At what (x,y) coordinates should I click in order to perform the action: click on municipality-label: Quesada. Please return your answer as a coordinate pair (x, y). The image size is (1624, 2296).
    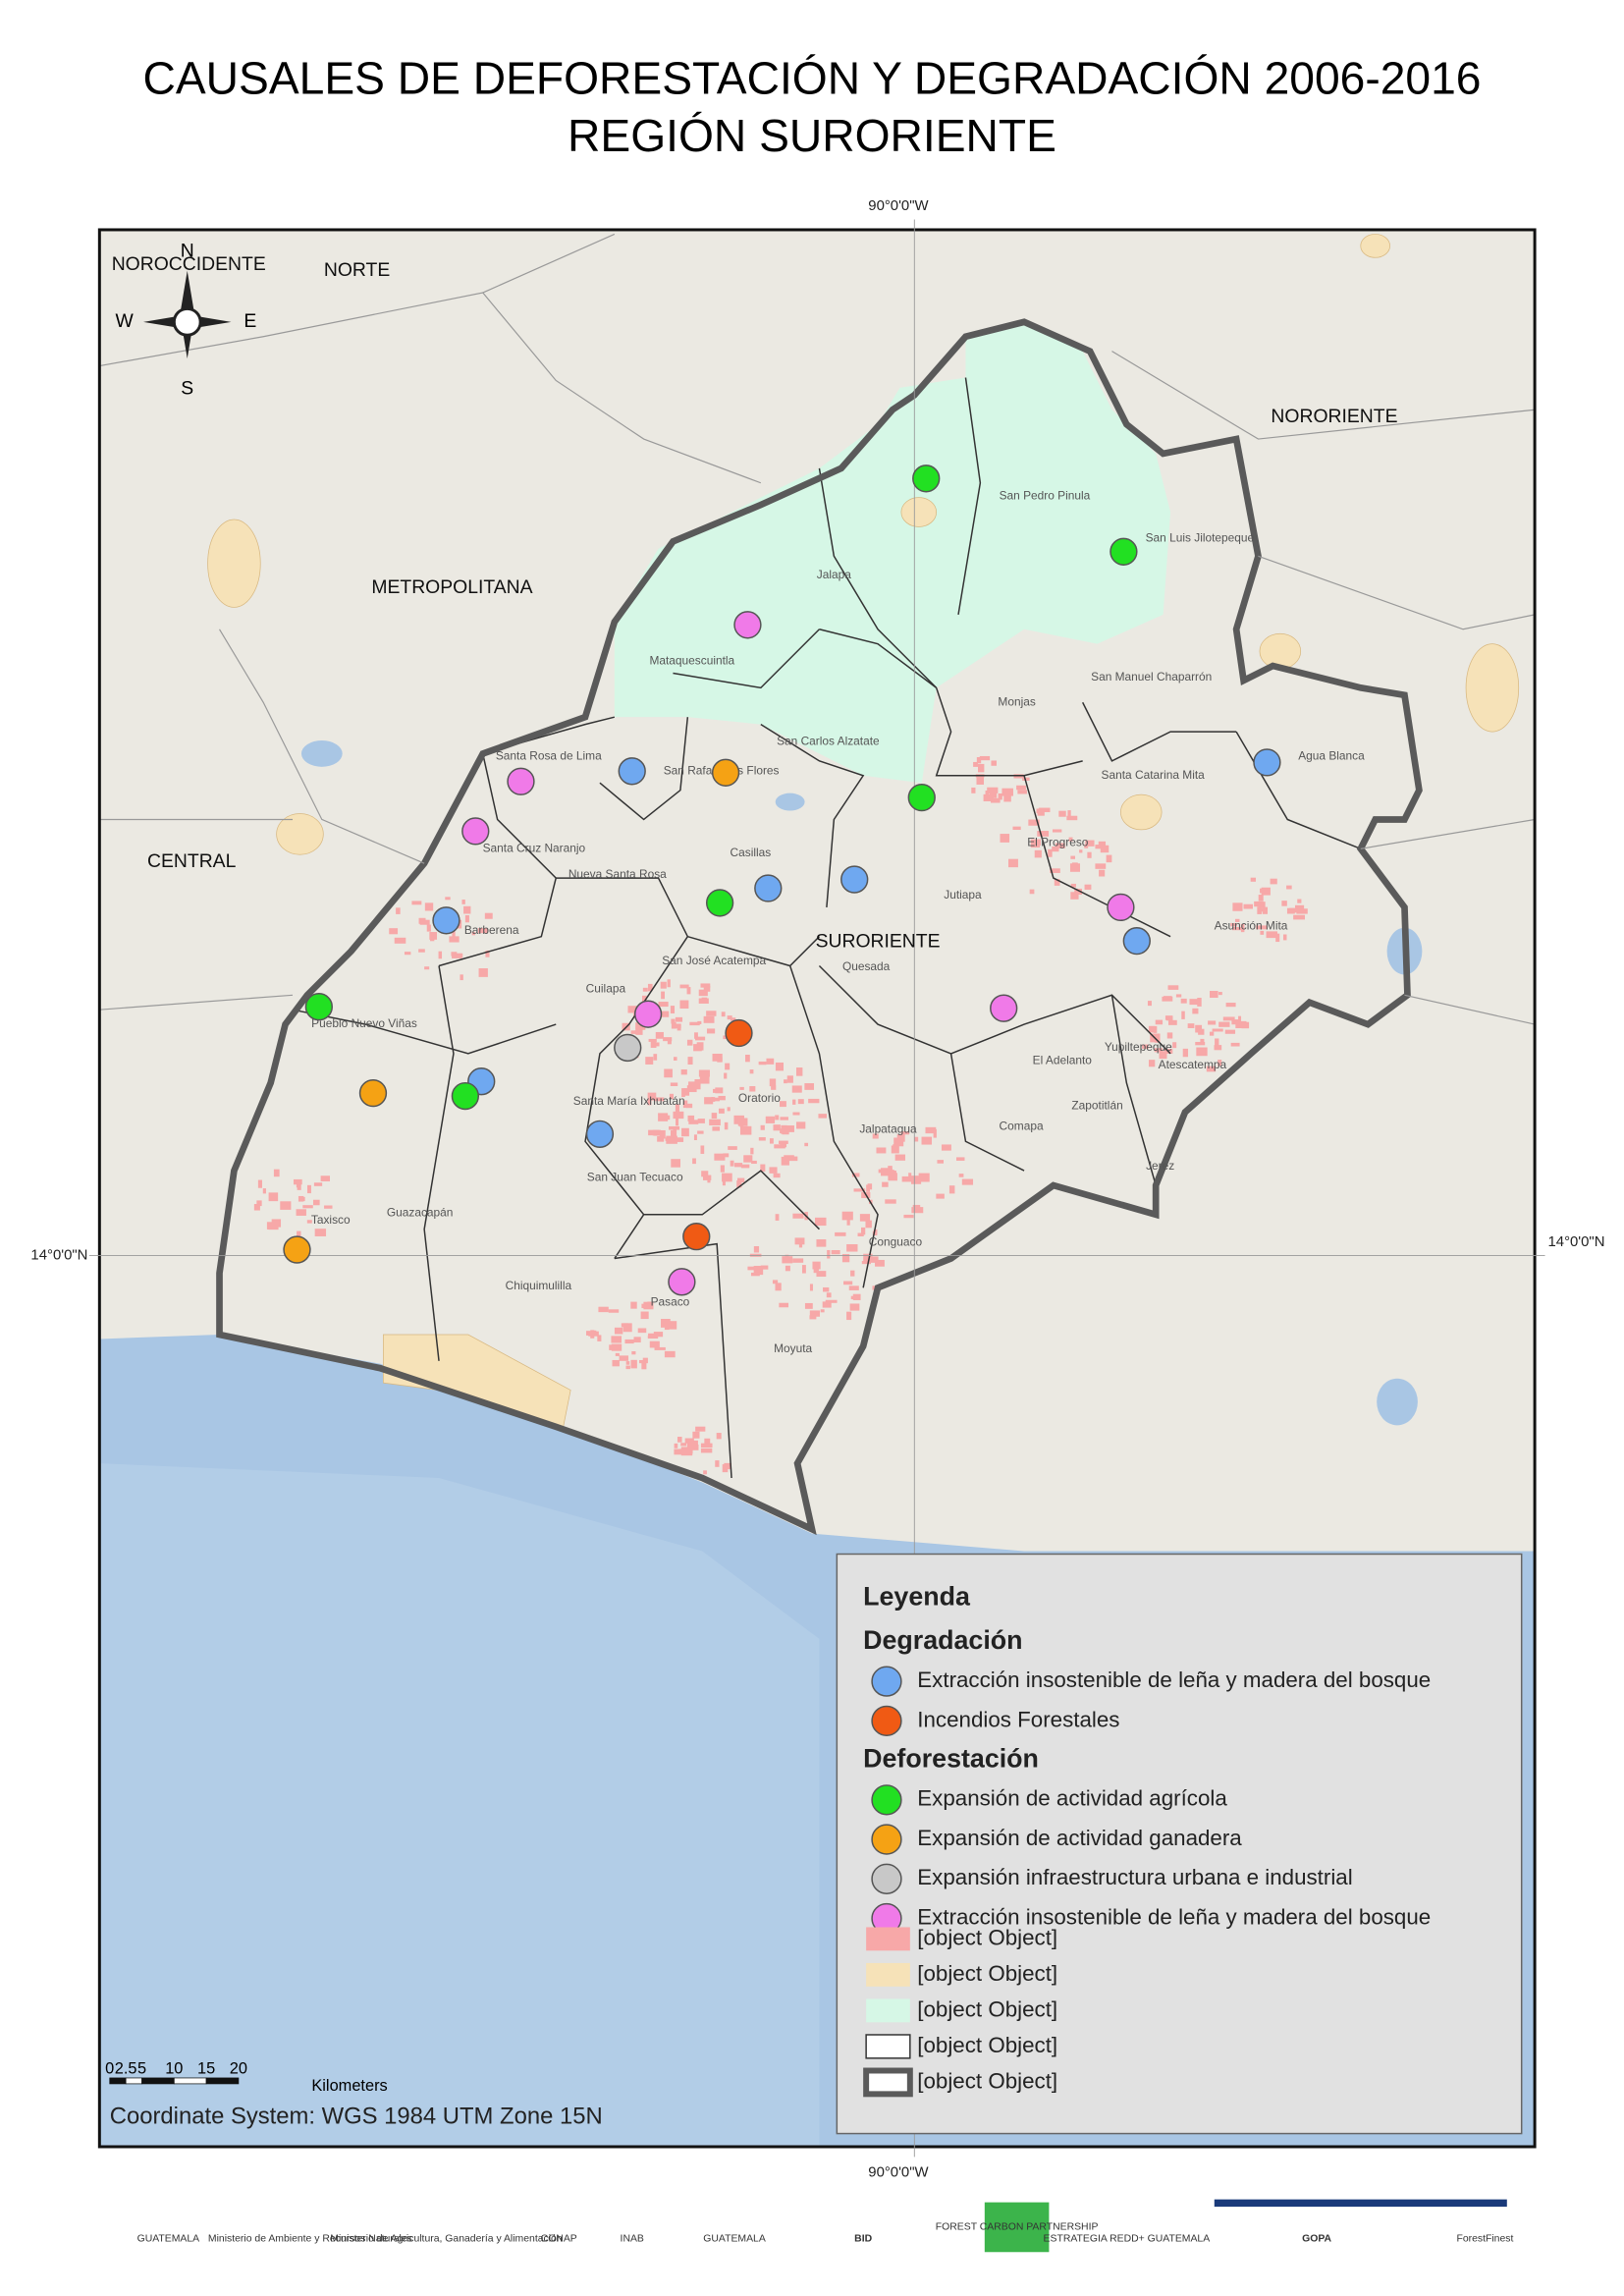
    Looking at the image, I should click on (866, 966).